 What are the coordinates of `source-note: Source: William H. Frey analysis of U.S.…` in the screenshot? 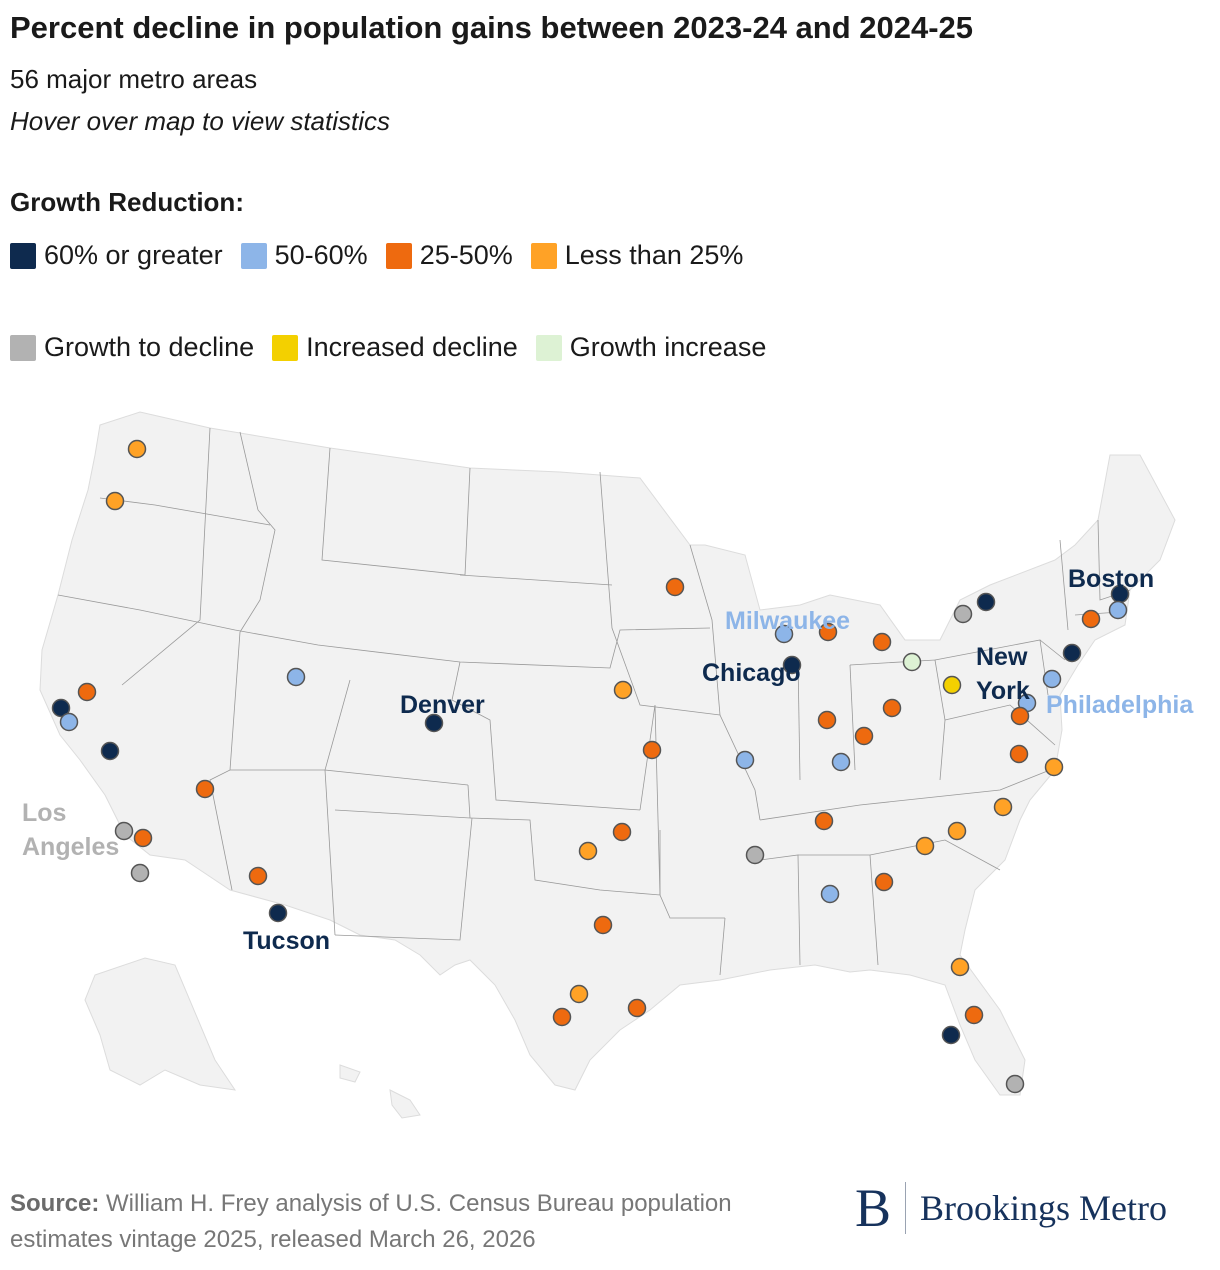 It's located at (410, 1222).